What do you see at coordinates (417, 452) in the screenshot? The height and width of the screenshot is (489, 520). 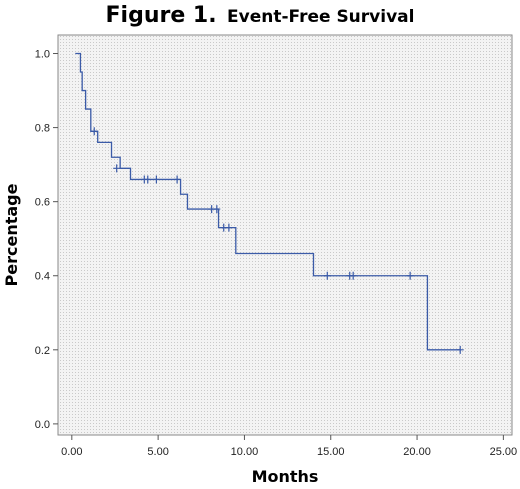 I see `x-tick-label: 20.00` at bounding box center [417, 452].